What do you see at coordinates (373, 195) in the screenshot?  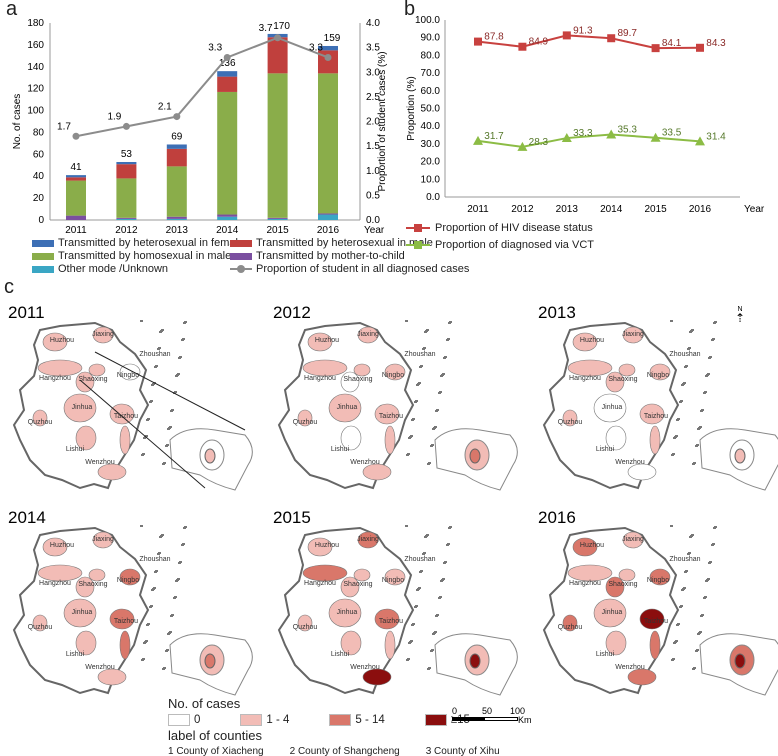 I see `y-right-tick-label: 0.5` at bounding box center [373, 195].